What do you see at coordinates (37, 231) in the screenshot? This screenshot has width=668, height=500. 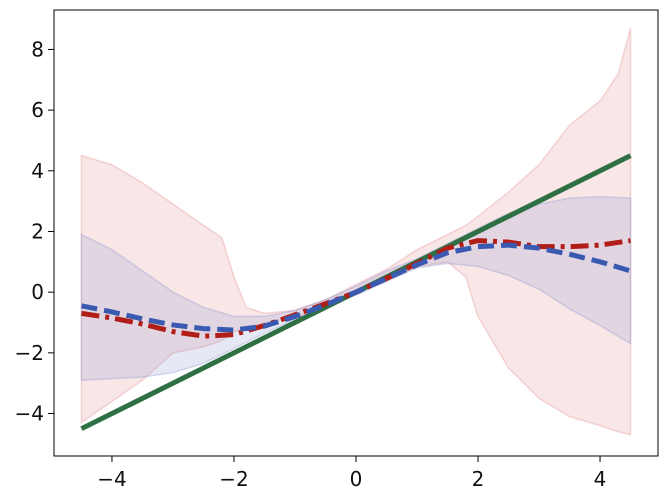 I see `y-tick-label: 2` at bounding box center [37, 231].